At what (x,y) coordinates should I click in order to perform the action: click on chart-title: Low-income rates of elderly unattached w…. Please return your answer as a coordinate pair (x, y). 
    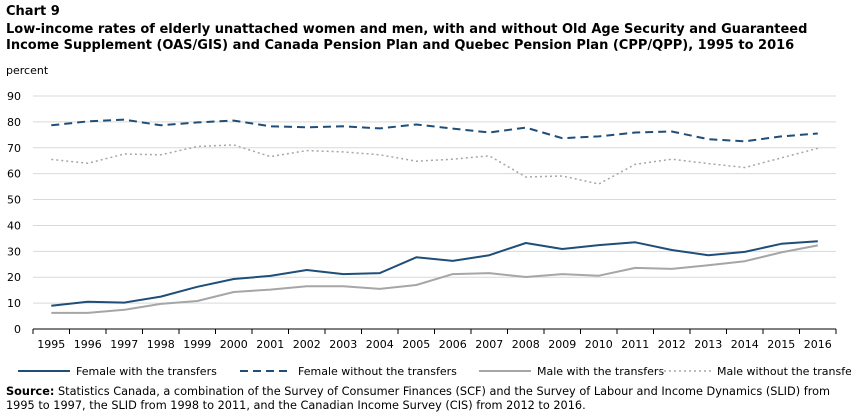
    Looking at the image, I should click on (407, 37).